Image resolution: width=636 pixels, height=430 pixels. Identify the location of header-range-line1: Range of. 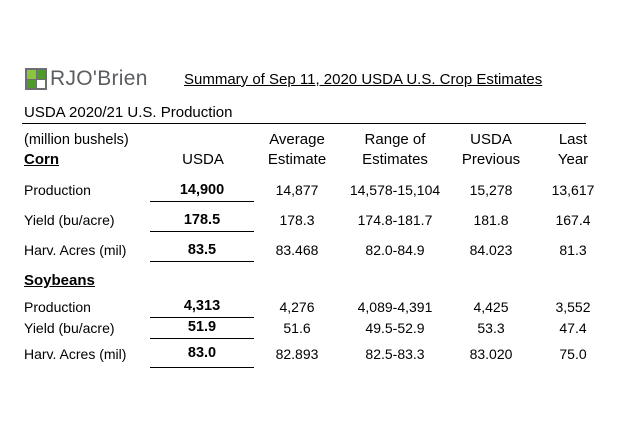
(395, 139).